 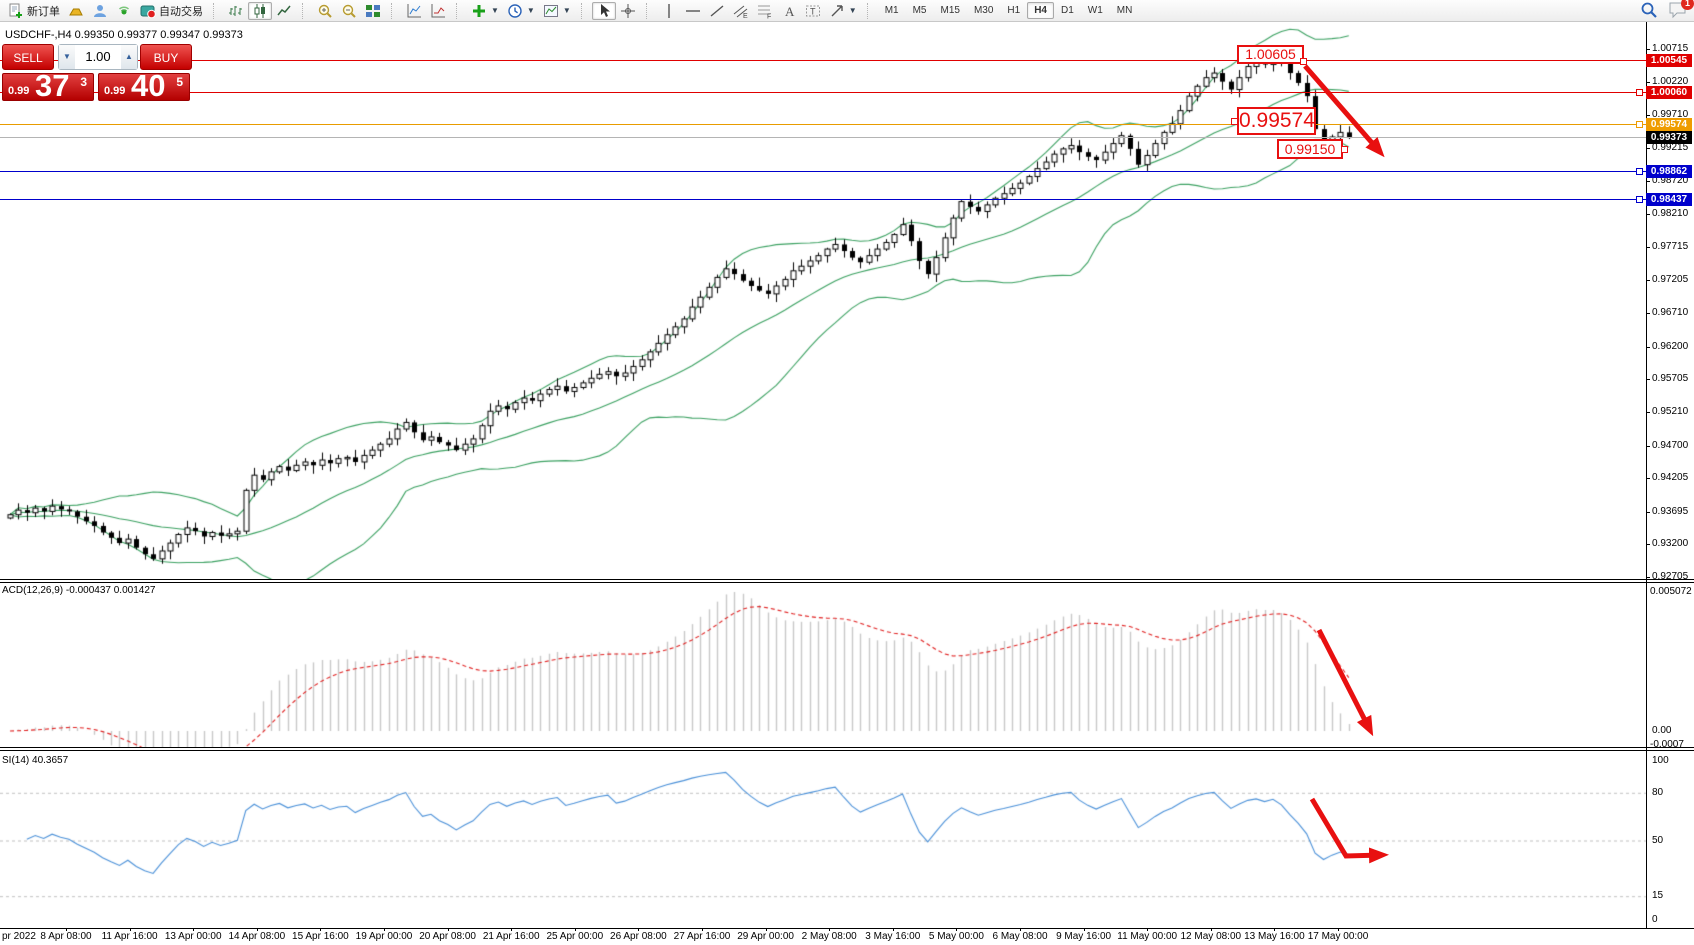 I want to click on rsi-level-label: 80, so click(x=1658, y=792).